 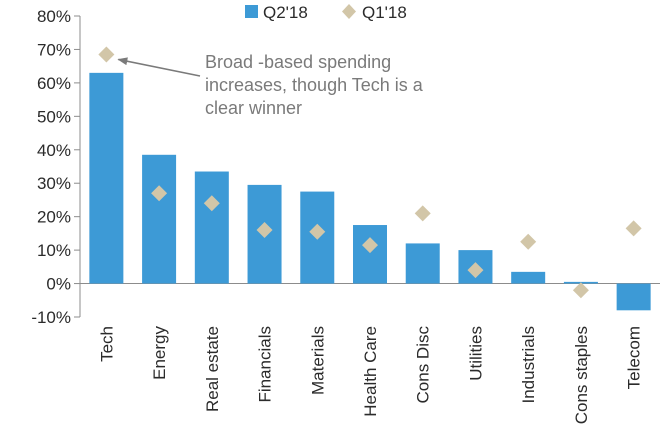 What do you see at coordinates (475, 353) in the screenshot?
I see `category-label-utilities: Utilities` at bounding box center [475, 353].